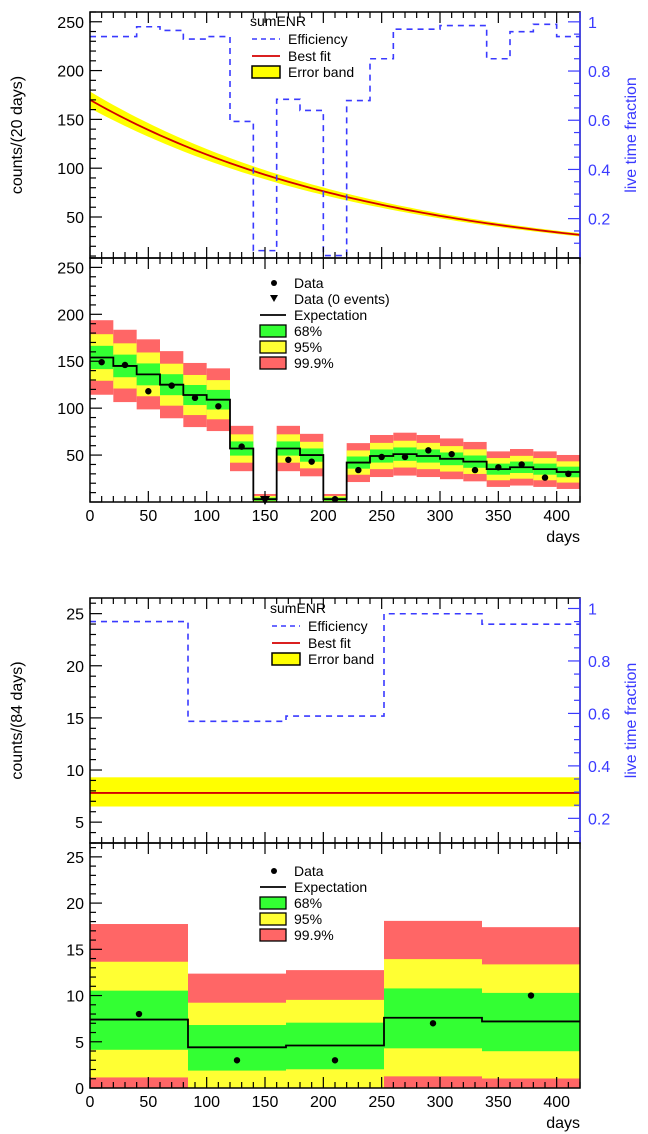  What do you see at coordinates (498, 1102) in the screenshot?
I see `x-tick-label: 350` at bounding box center [498, 1102].